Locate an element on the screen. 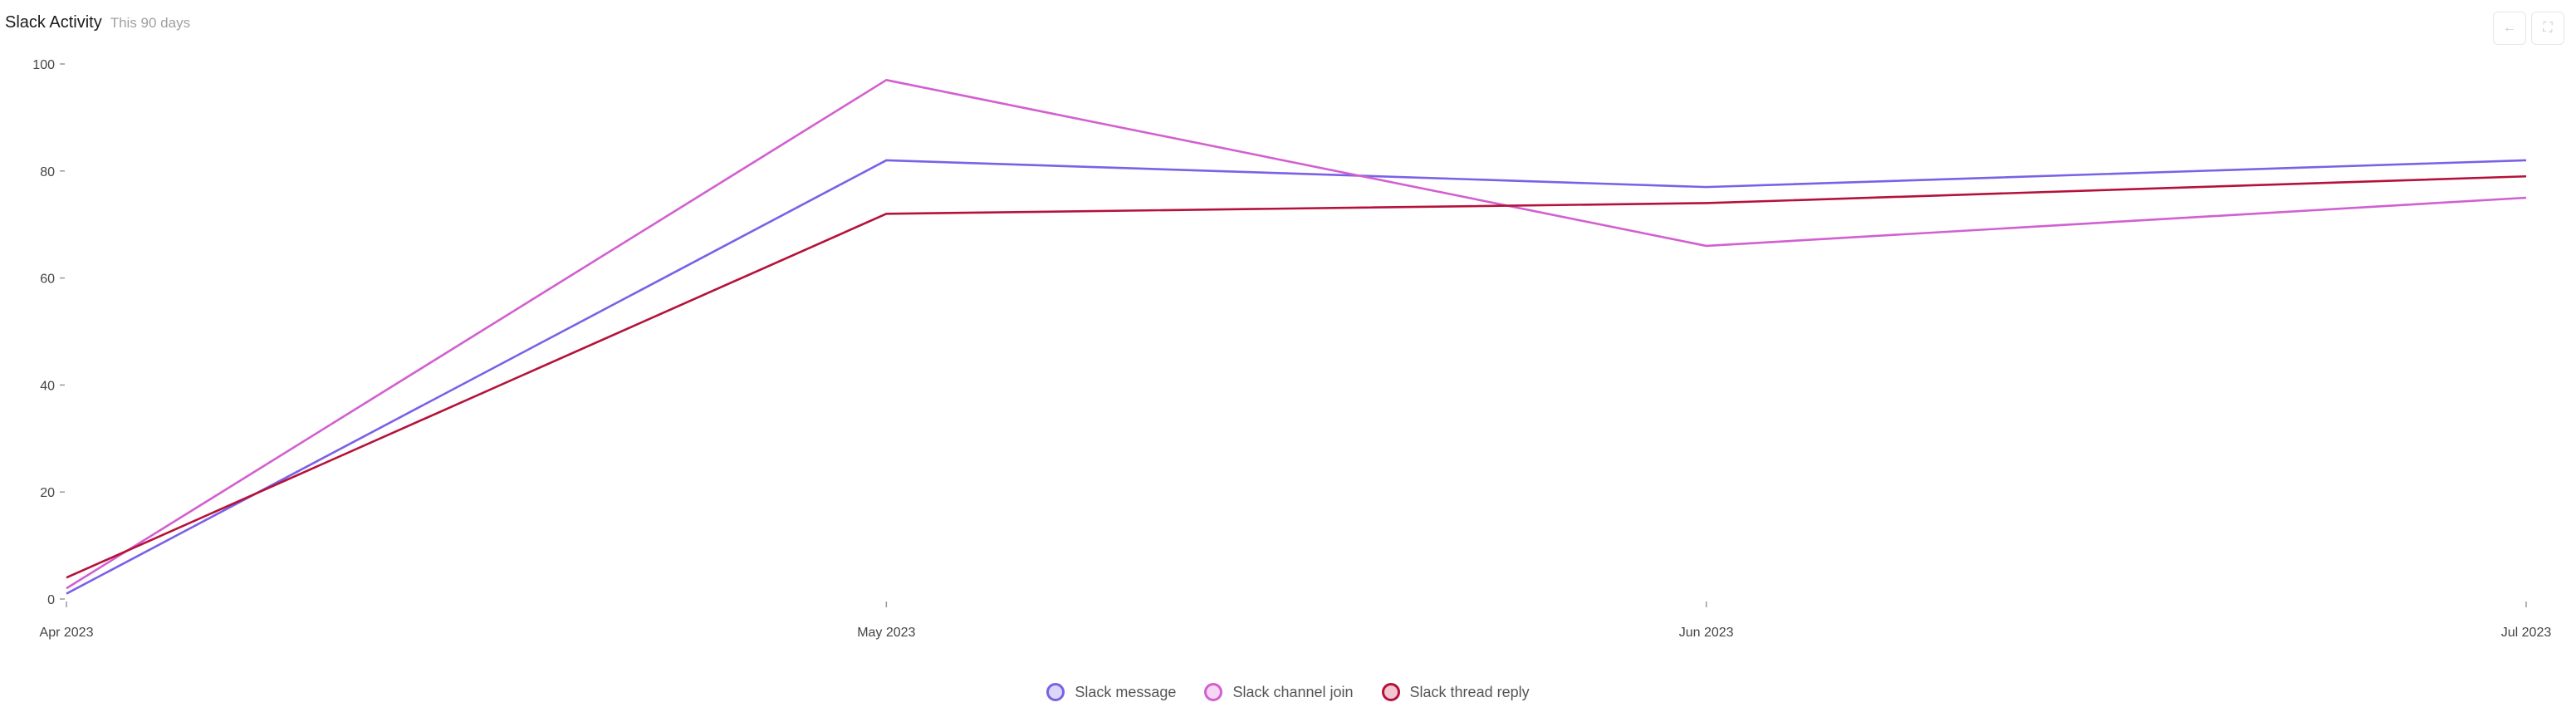 The width and height of the screenshot is (2576, 722). x-tick-label: May 2023 is located at coordinates (886, 633).